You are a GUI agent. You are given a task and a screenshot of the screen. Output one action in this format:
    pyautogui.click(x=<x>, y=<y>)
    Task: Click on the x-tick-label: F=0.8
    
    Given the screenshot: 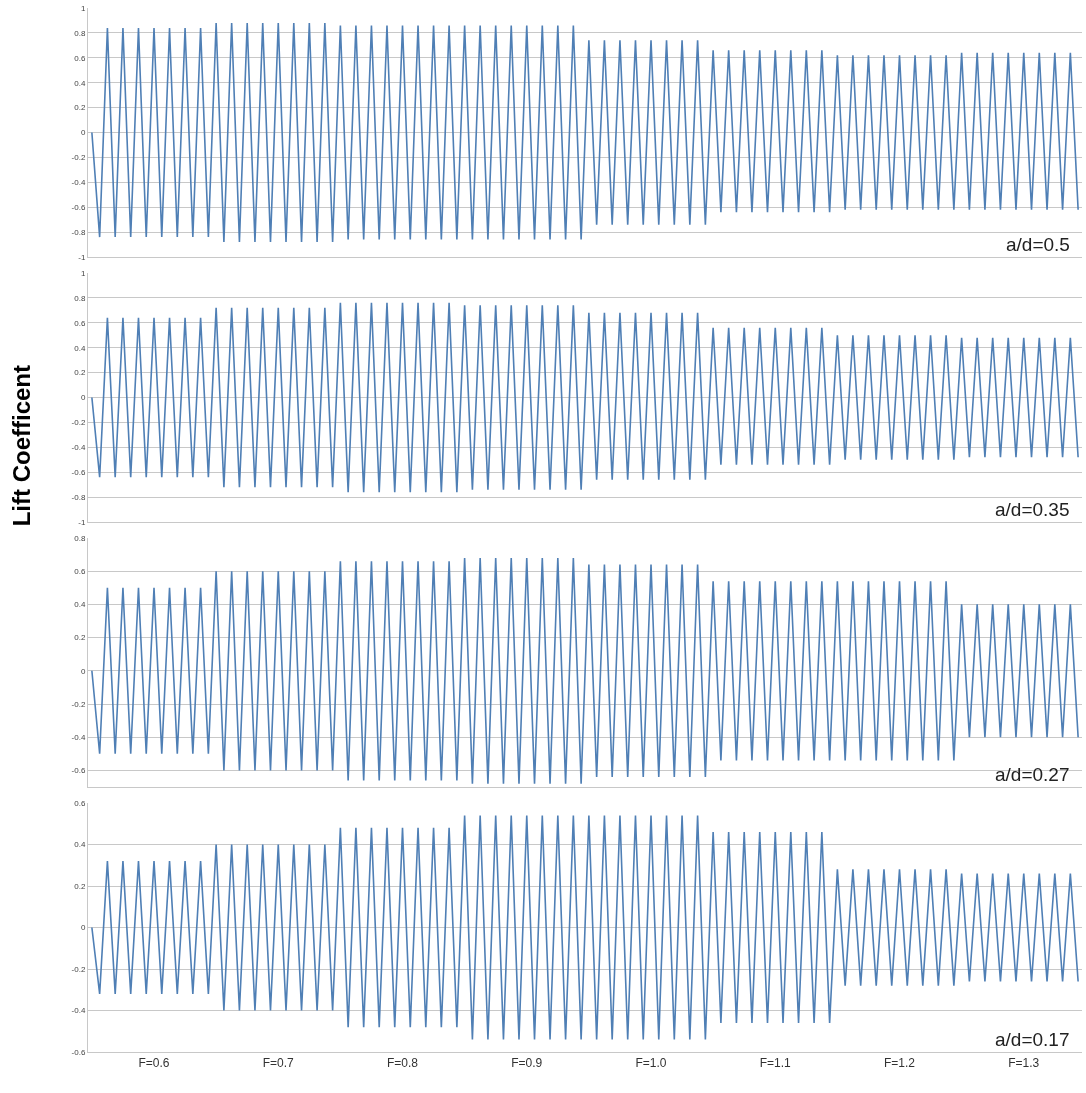 What is the action you would take?
    pyautogui.click(x=402, y=1063)
    